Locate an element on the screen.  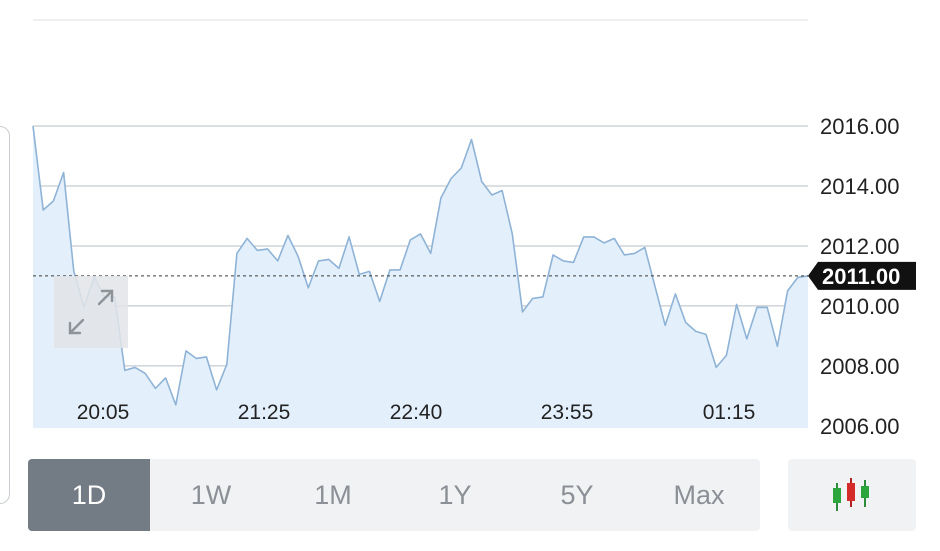
tab-1y: 1Y is located at coordinates (455, 494).